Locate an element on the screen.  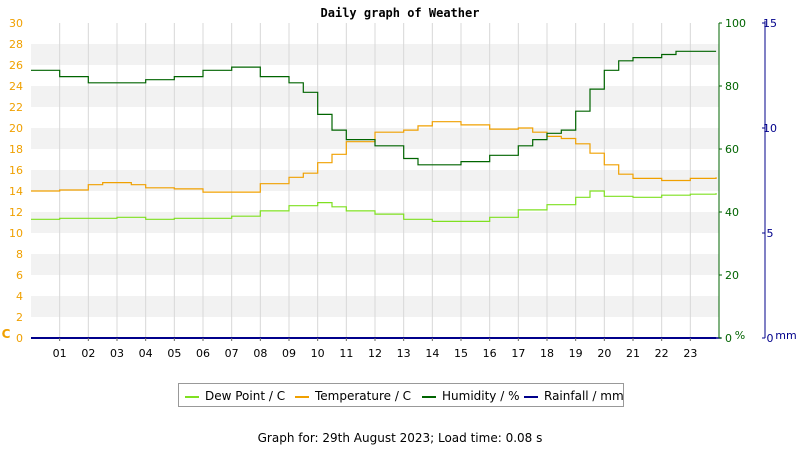
temperature-tick-label: 10 is located at coordinates (16, 233).